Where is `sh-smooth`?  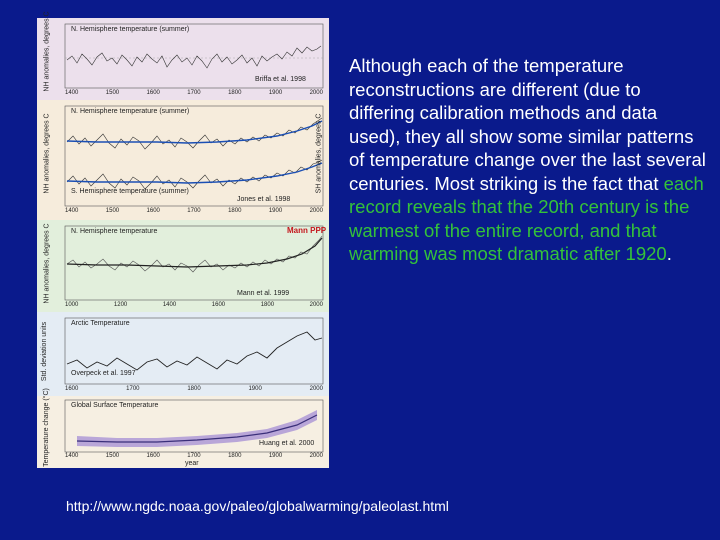
sh-smooth is located at coordinates (194, 173).